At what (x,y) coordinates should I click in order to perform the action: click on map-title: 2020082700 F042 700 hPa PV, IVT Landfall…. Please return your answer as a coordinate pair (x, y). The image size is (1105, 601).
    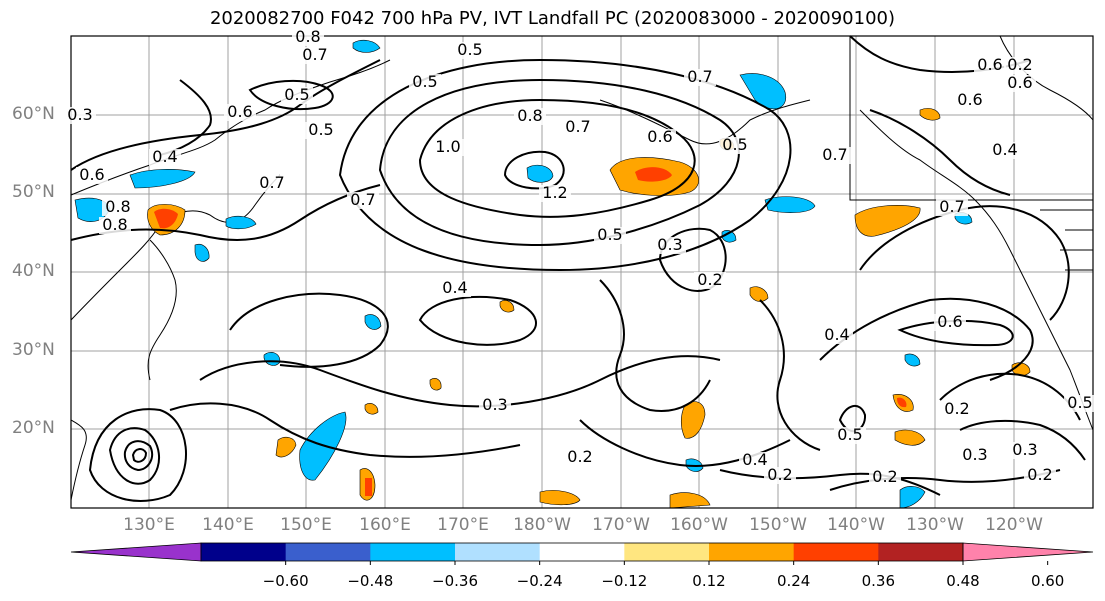
    Looking at the image, I should click on (552, 18).